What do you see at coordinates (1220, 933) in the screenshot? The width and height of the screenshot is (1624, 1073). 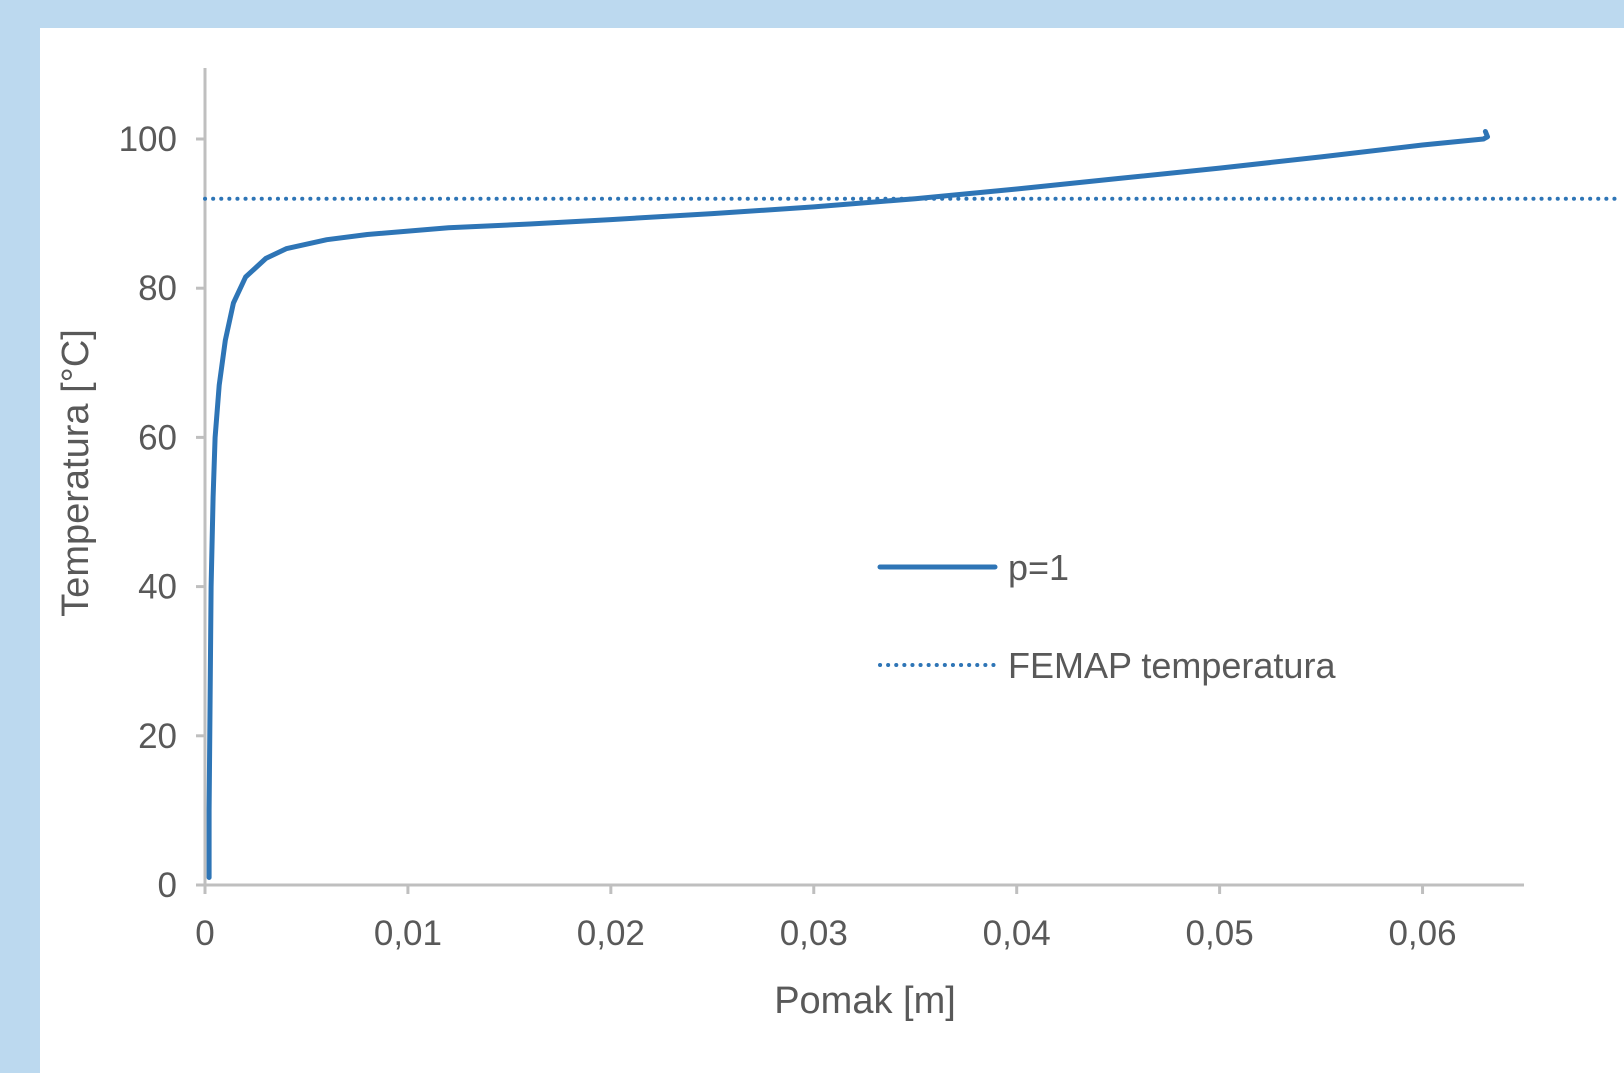 I see `x-tick-label: 0,05` at bounding box center [1220, 933].